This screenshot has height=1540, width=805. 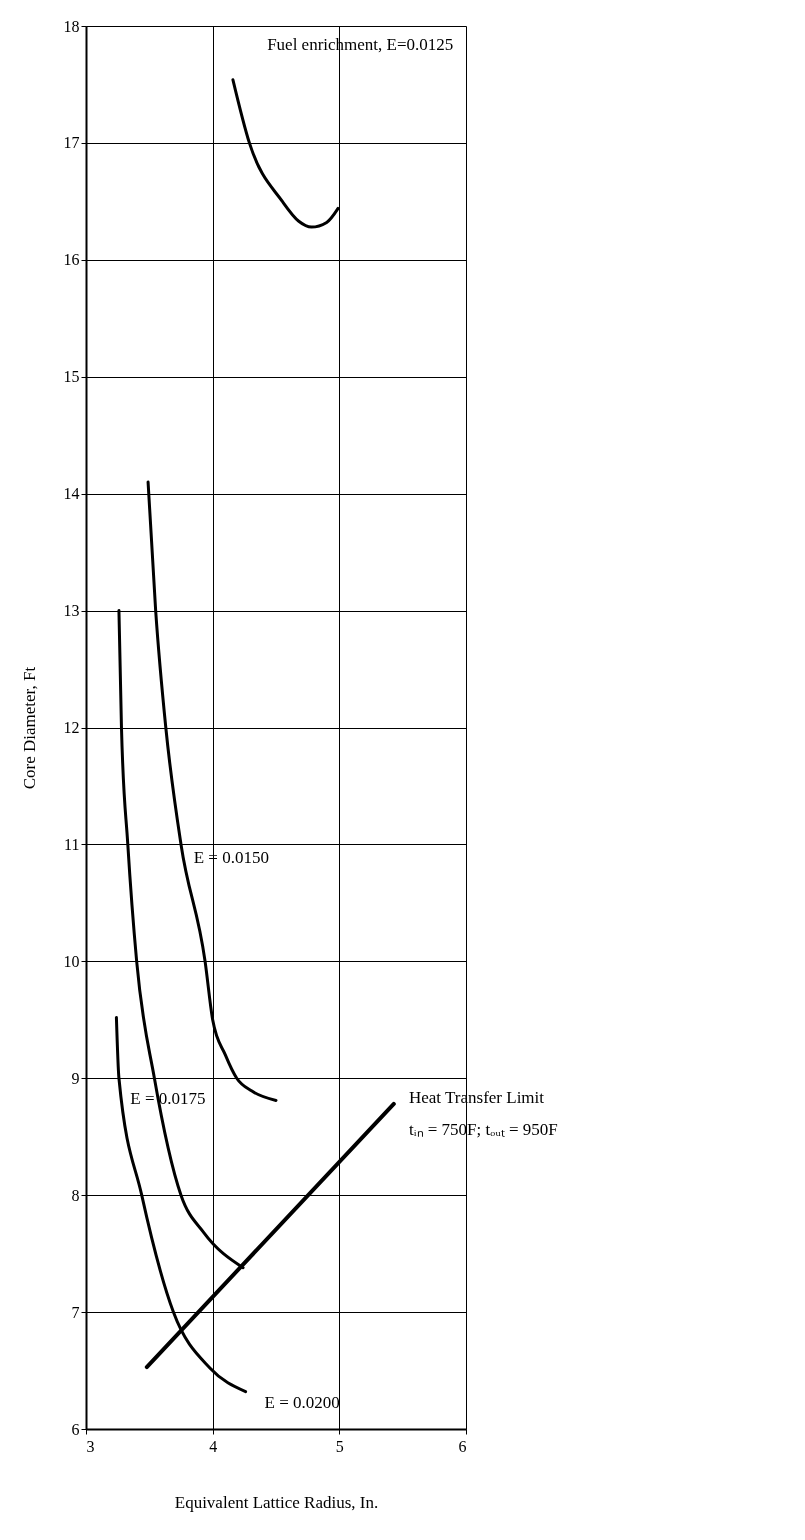 I want to click on y-tick-label: 9, so click(x=75, y=1078).